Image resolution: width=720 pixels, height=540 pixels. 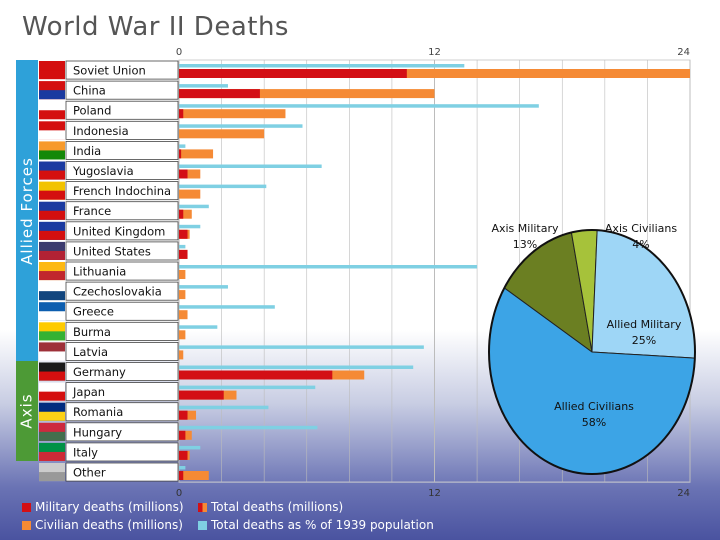 I want to click on category-label: Burma, so click(x=92, y=332).